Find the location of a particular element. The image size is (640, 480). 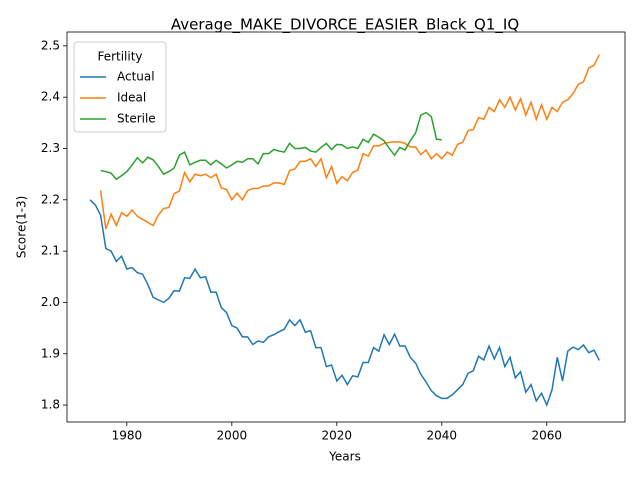

legend-label: Sterile is located at coordinates (136, 119).